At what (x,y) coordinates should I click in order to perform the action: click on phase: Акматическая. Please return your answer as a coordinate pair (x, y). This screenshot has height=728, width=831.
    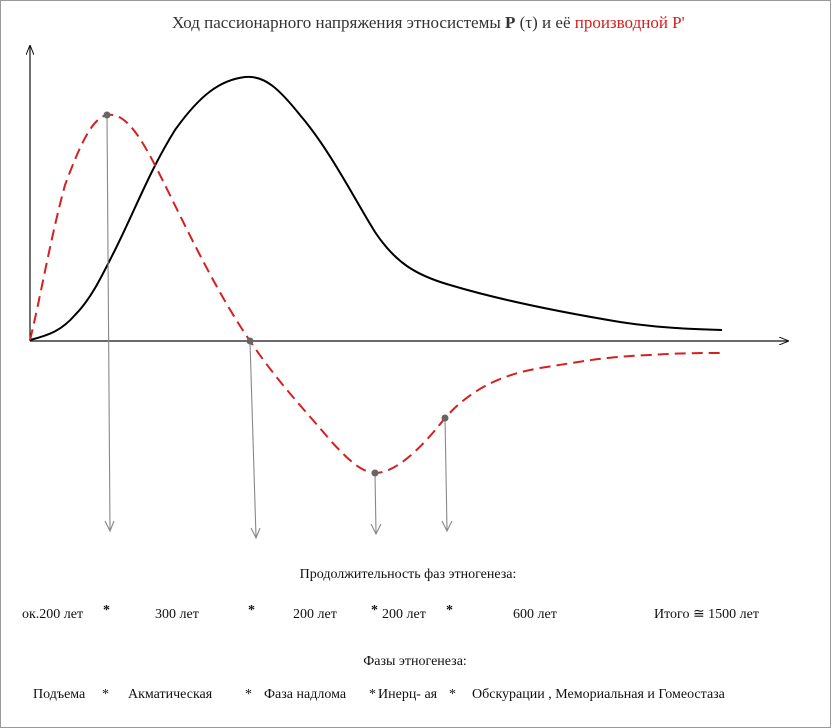
    Looking at the image, I should click on (170, 694).